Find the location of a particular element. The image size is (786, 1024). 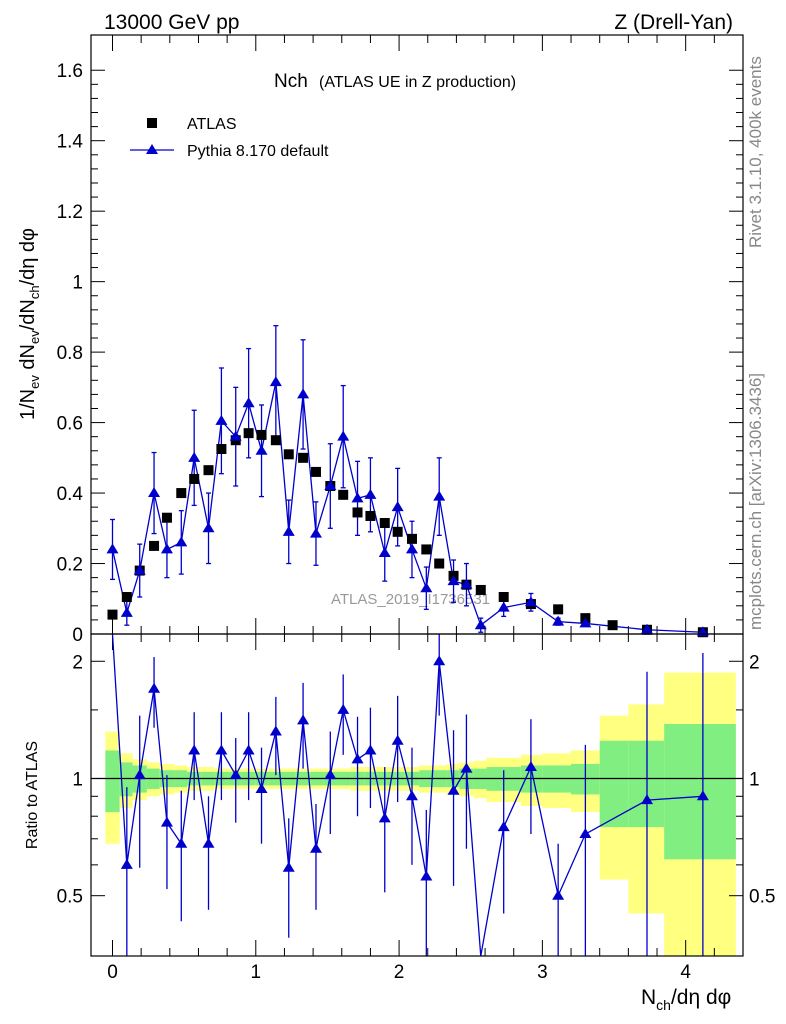

chart-subtitle: (ATLAS UE in Z production) is located at coordinates (417, 82).